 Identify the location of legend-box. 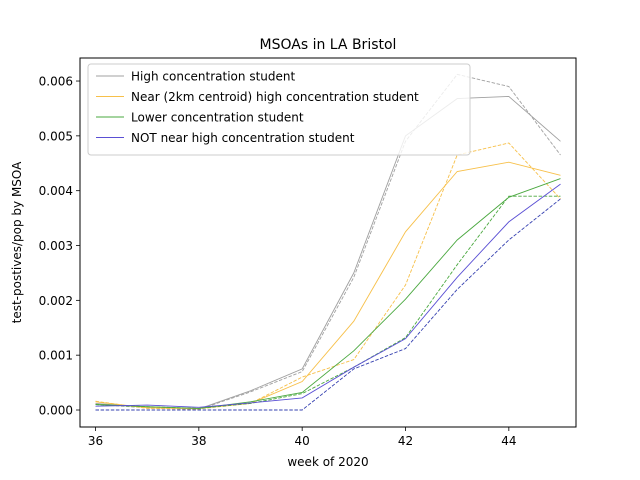
(279, 109).